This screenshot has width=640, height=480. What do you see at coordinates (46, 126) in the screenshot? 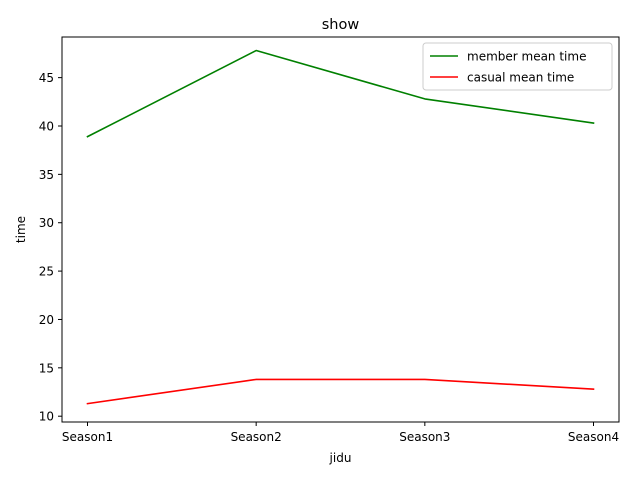
I see `y-tick-label: 40` at bounding box center [46, 126].